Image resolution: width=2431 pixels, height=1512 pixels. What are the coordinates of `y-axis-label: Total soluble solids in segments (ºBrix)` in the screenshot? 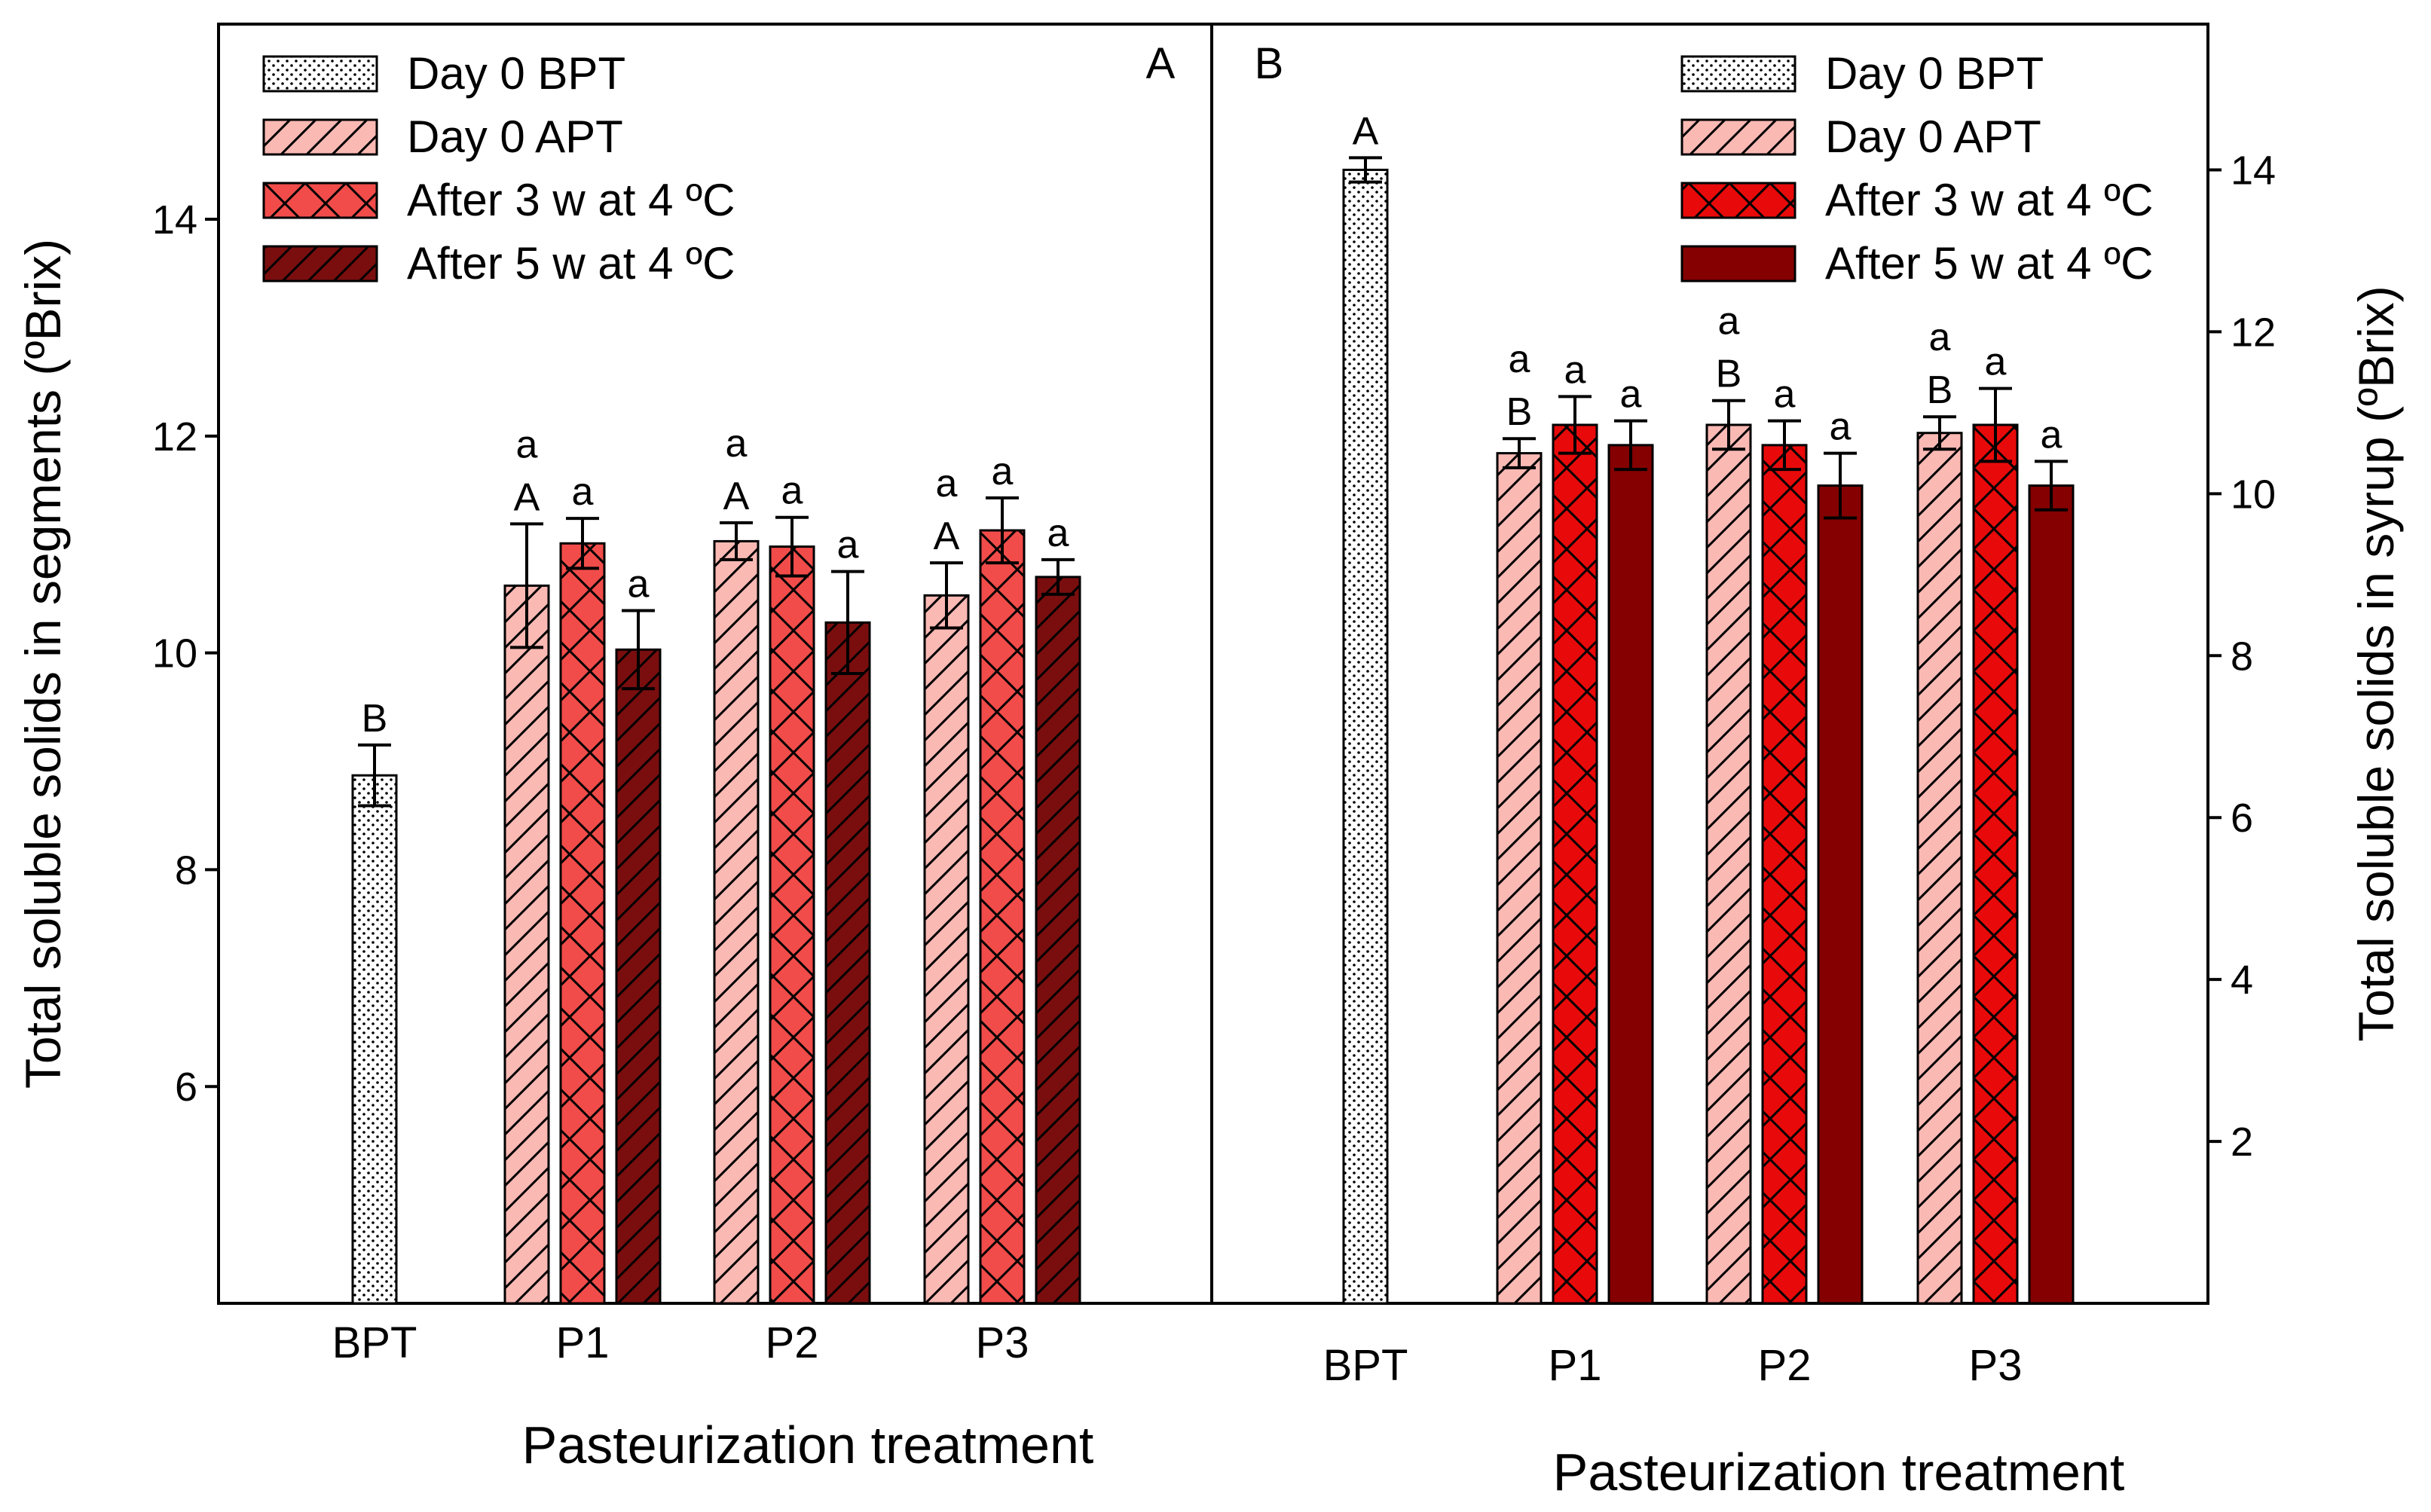 It's located at (43, 664).